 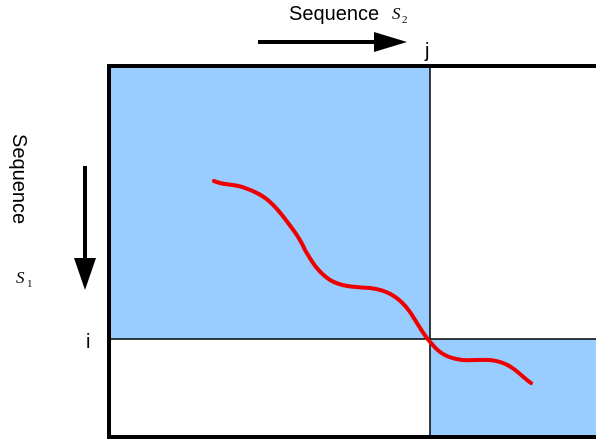 I want to click on lower-right-region, so click(x=513, y=388).